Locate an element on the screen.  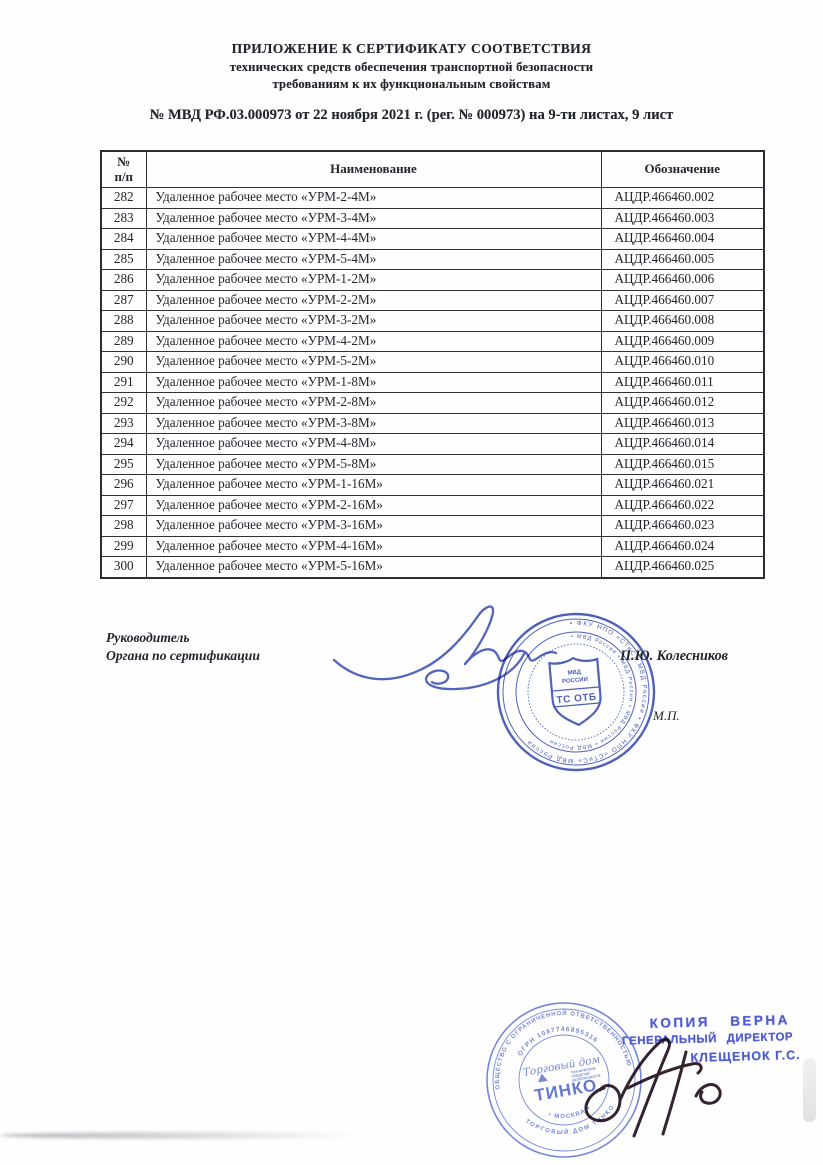
tinko-tiny-line1: ТЕХНИЧЕСКИЕ is located at coordinates (583, 1070).